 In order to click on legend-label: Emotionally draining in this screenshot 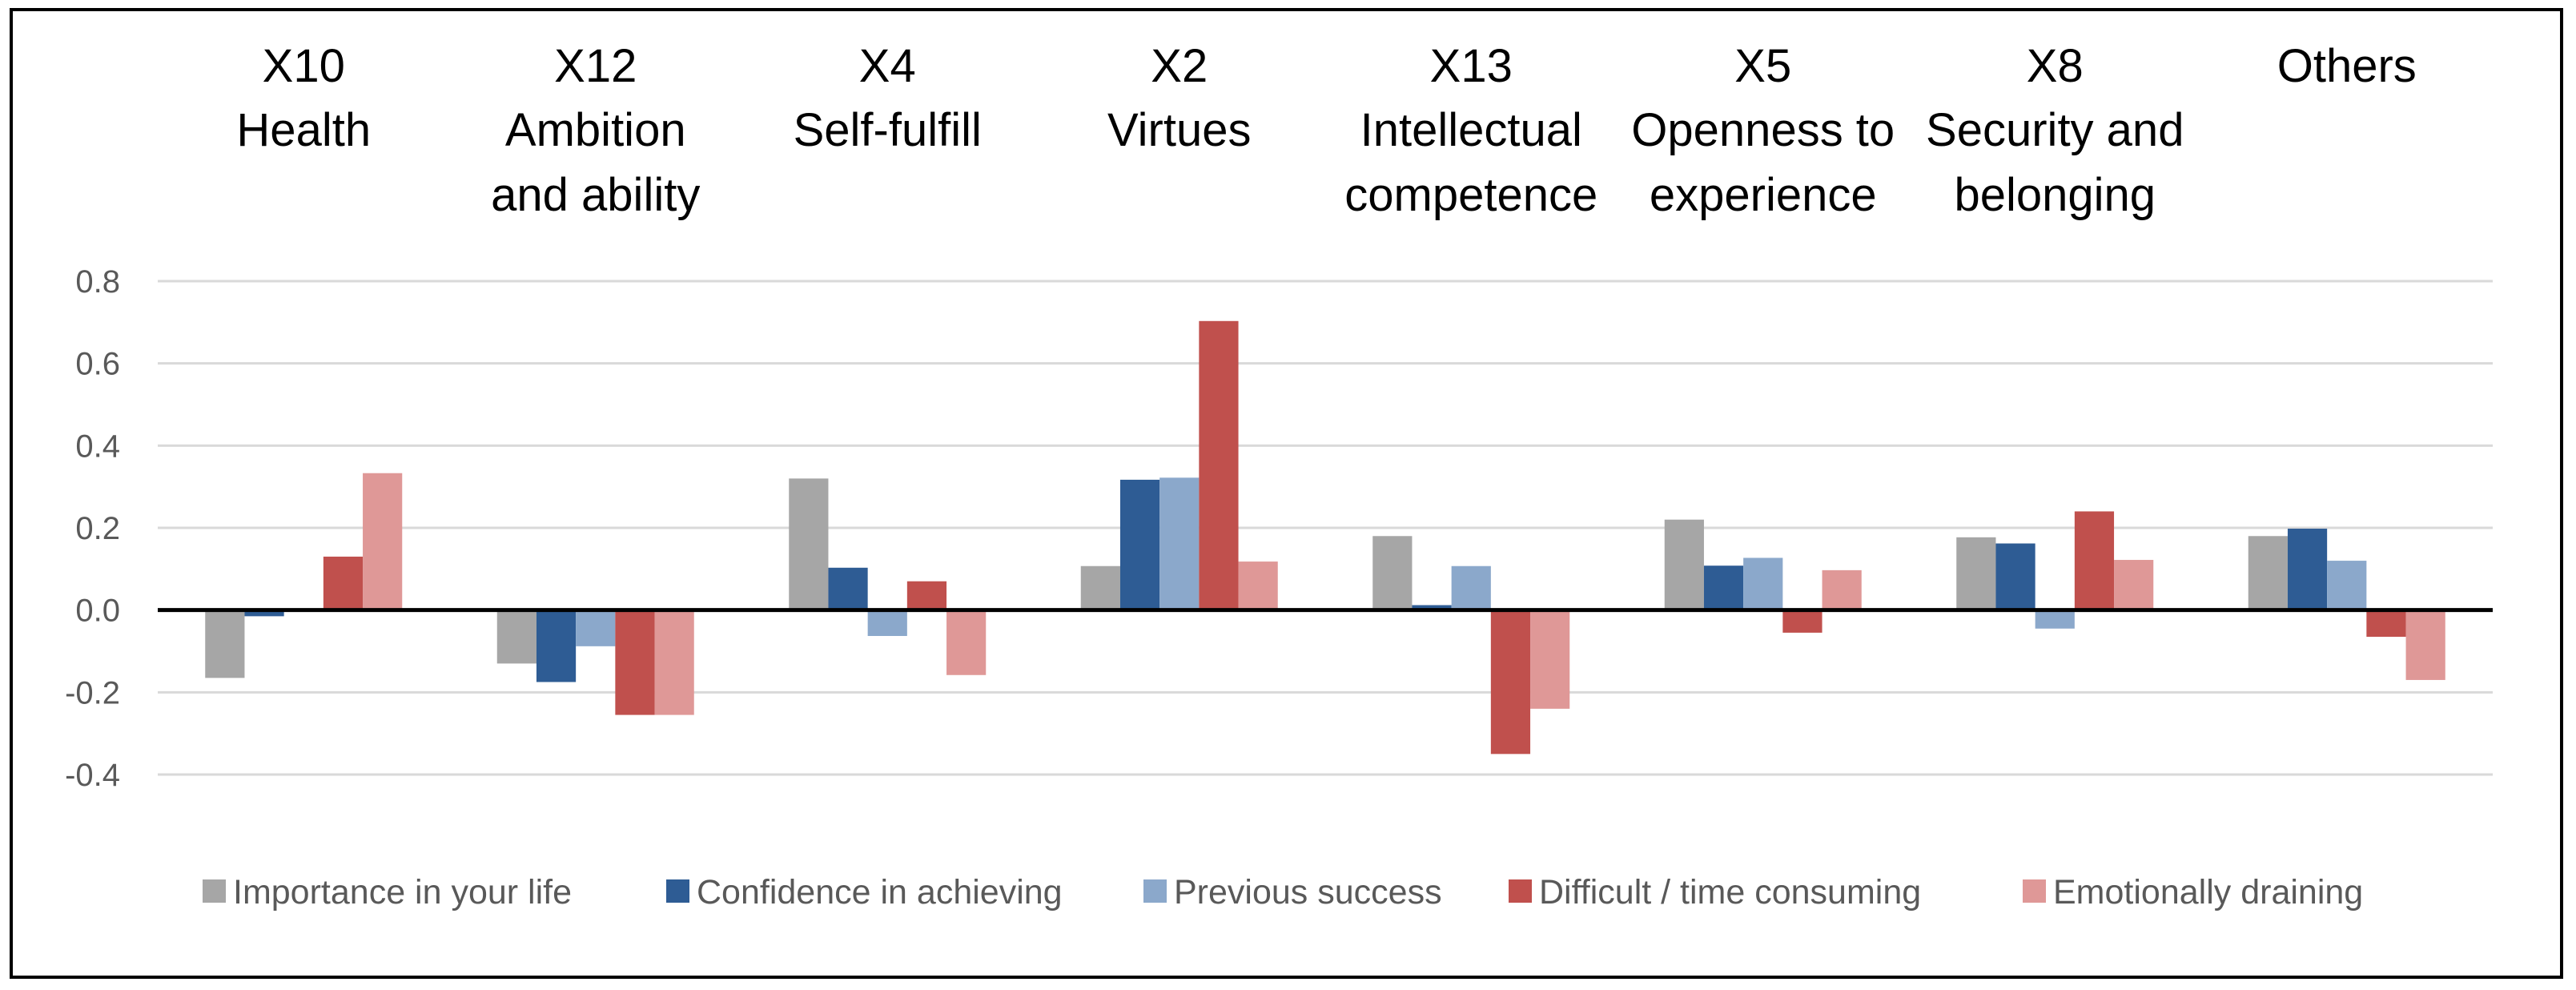, I will do `click(2208, 892)`.